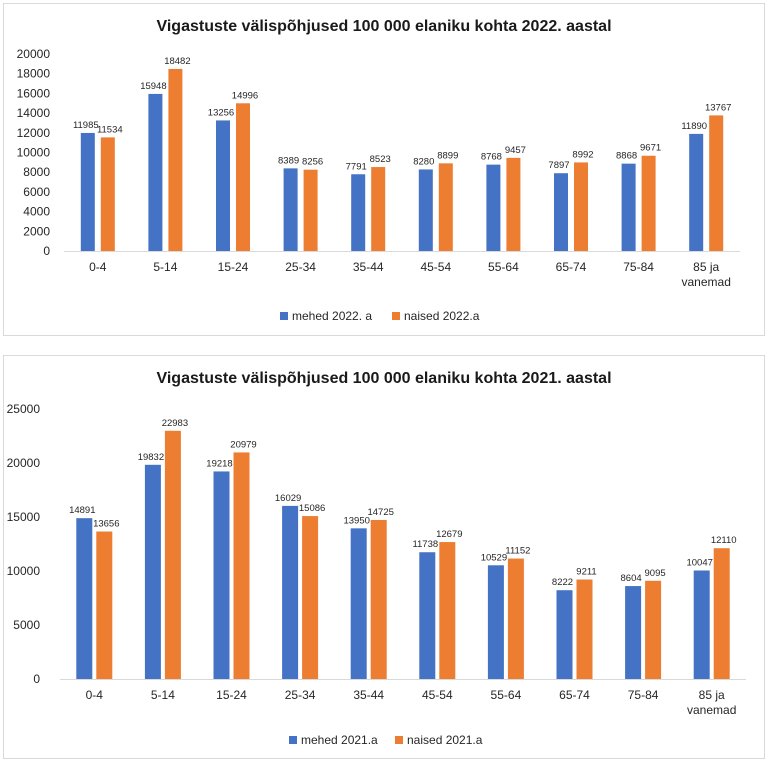  Describe the element at coordinates (356, 520) in the screenshot. I see `data-label: 13950` at that location.